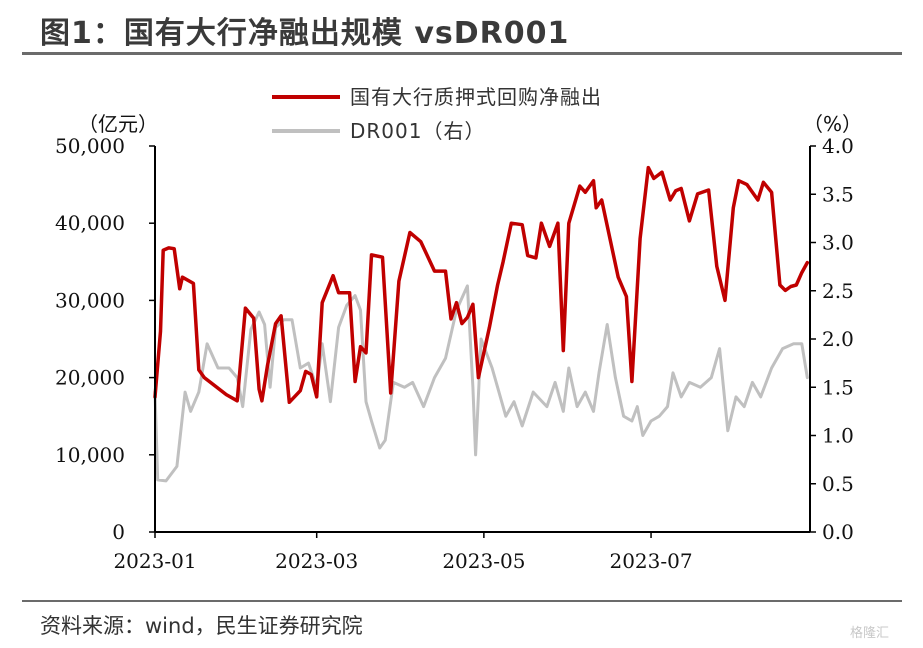 The height and width of the screenshot is (648, 923). Describe the element at coordinates (838, 532) in the screenshot. I see `y-right-tick-label: 0.0` at that location.